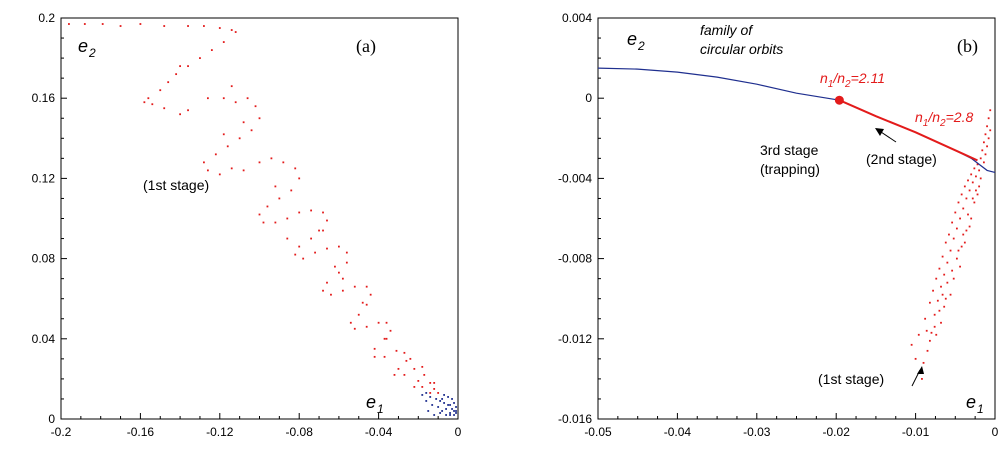 This screenshot has width=1004, height=462. I want to click on panel-b-ratio2-n1: n, so click(919, 117).